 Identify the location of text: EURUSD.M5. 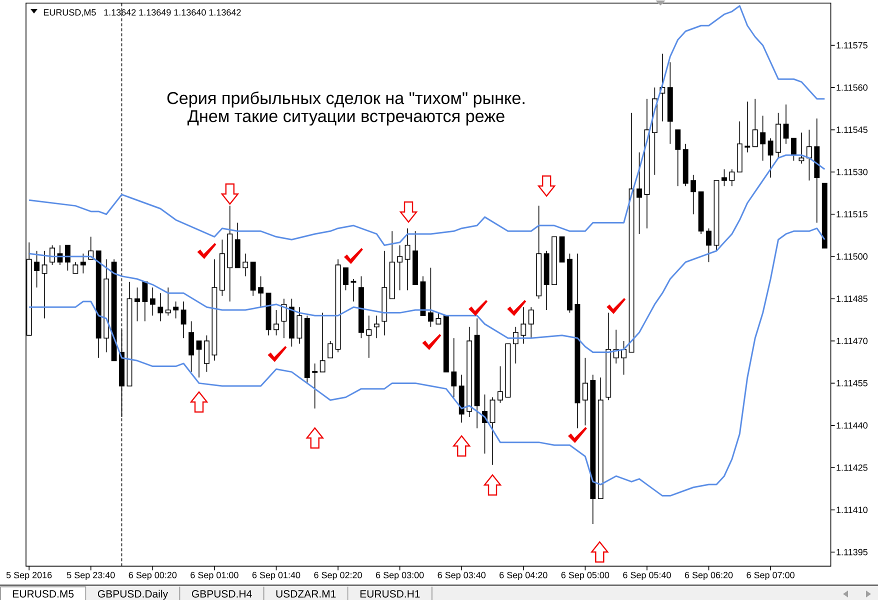
(43, 594).